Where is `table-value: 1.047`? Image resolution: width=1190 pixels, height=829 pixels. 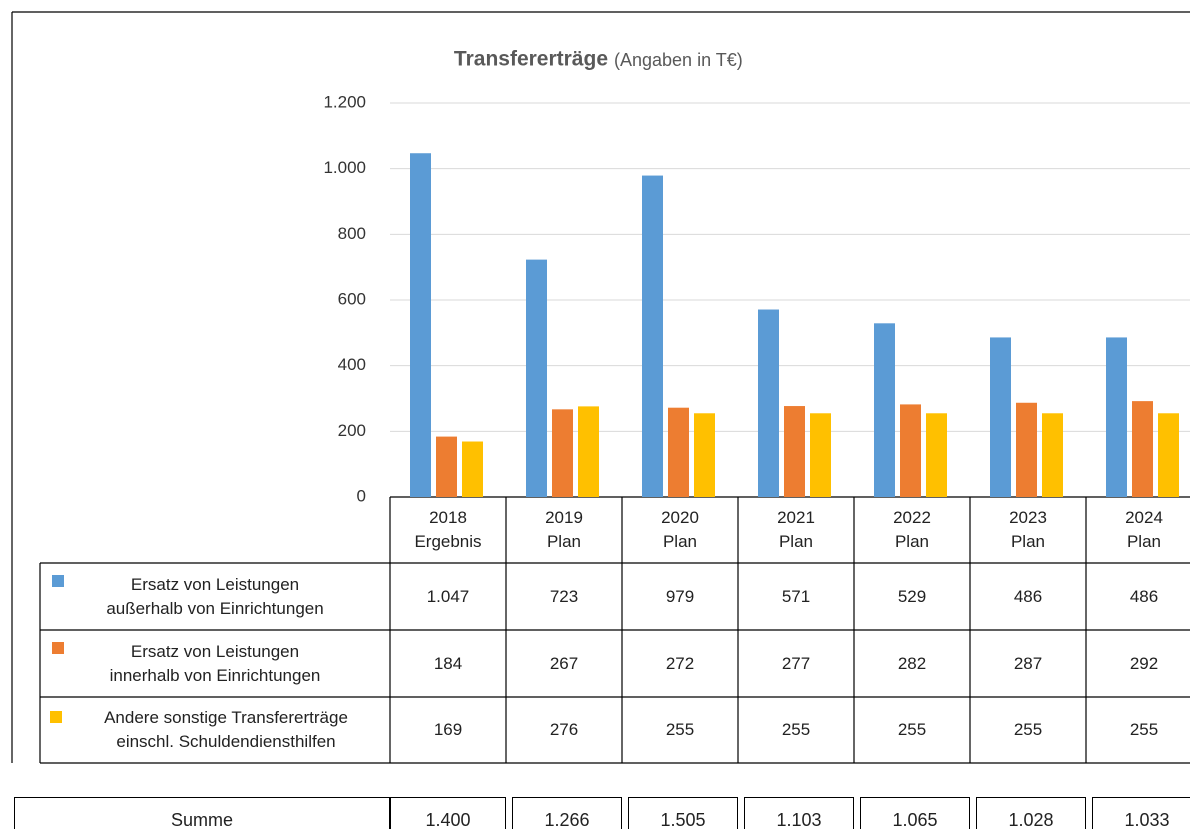 table-value: 1.047 is located at coordinates (448, 596).